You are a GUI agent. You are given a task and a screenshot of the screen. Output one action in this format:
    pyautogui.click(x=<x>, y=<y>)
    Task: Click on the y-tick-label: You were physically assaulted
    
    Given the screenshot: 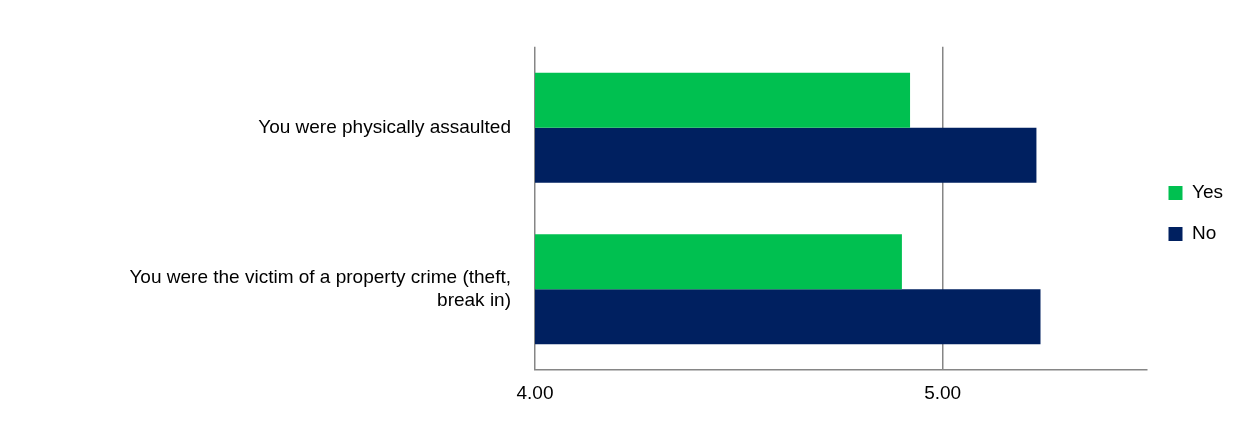 What is the action you would take?
    pyautogui.click(x=384, y=126)
    